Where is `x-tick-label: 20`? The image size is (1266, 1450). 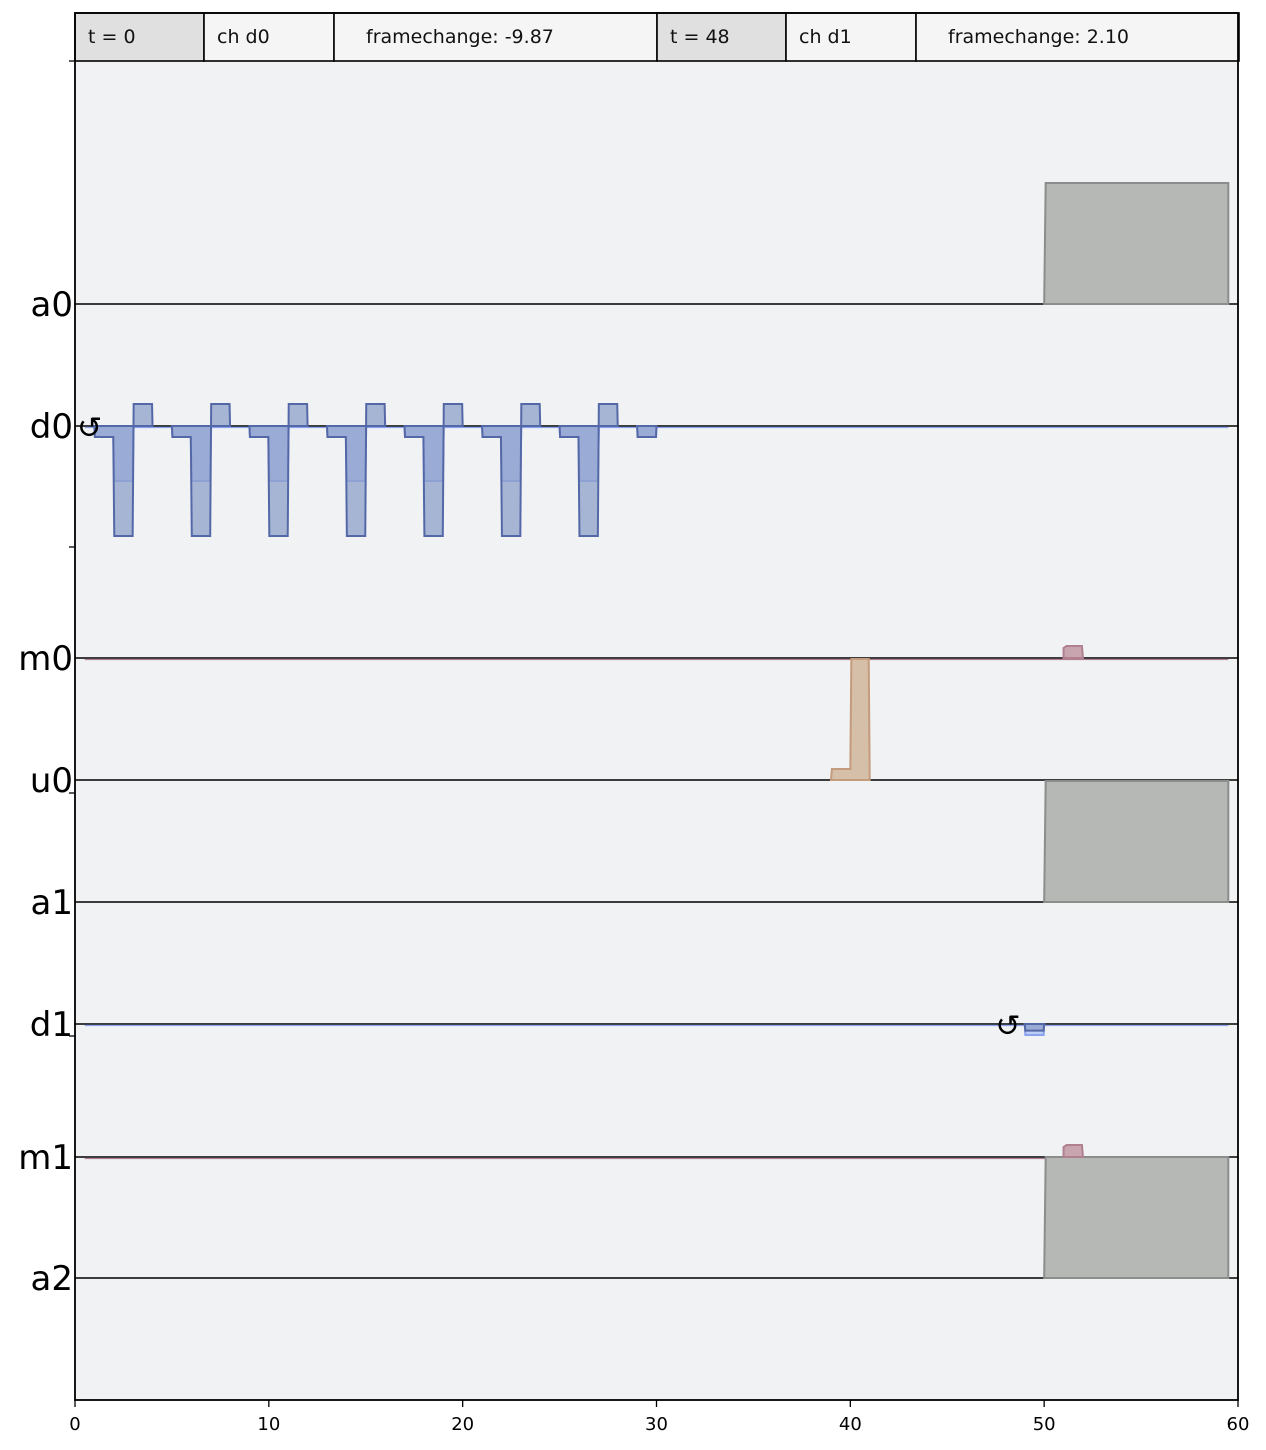
x-tick-label: 20 is located at coordinates (462, 1424).